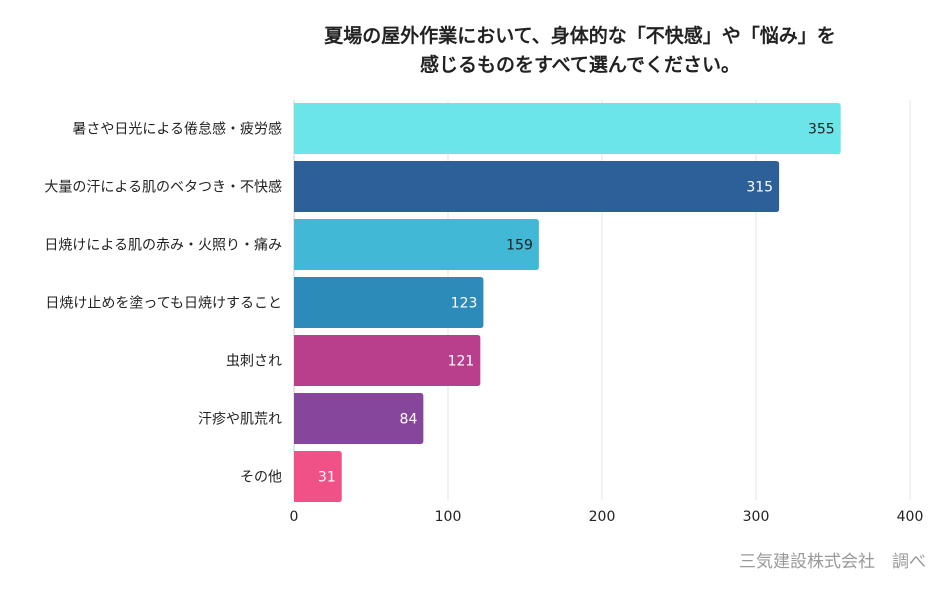 Image resolution: width=948 pixels, height=593 pixels. What do you see at coordinates (461, 362) in the screenshot?
I see `value-label-5: 121` at bounding box center [461, 362].